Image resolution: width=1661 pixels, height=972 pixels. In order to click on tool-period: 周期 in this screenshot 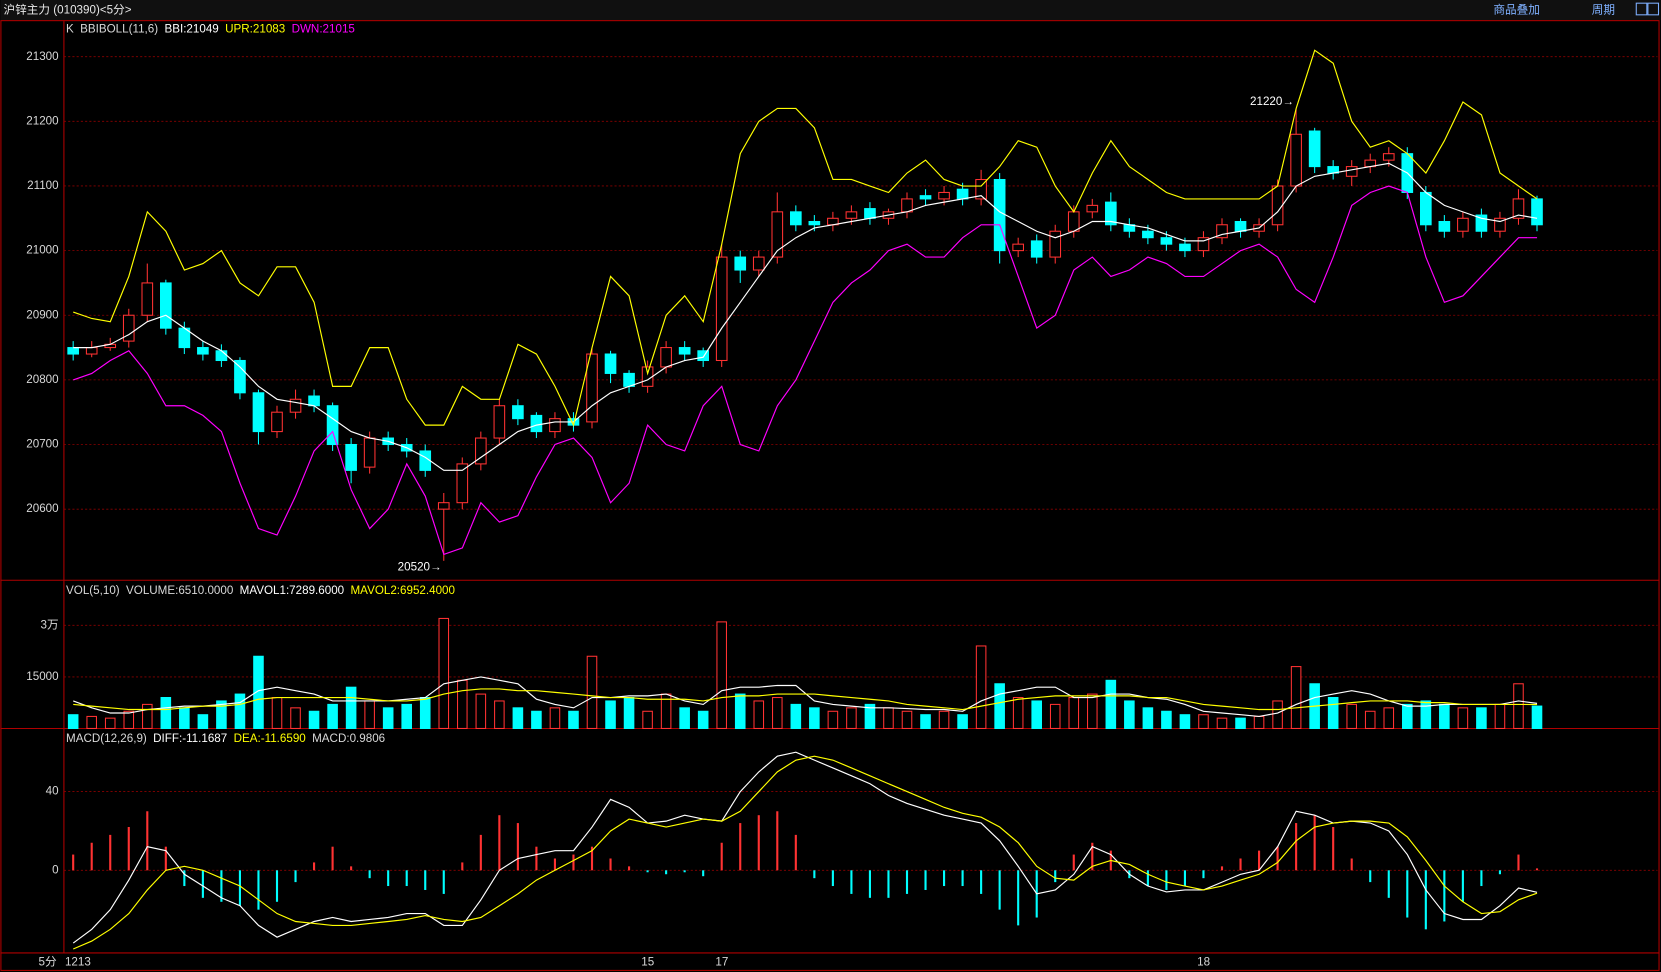, I will do `click(1603, 10)`.